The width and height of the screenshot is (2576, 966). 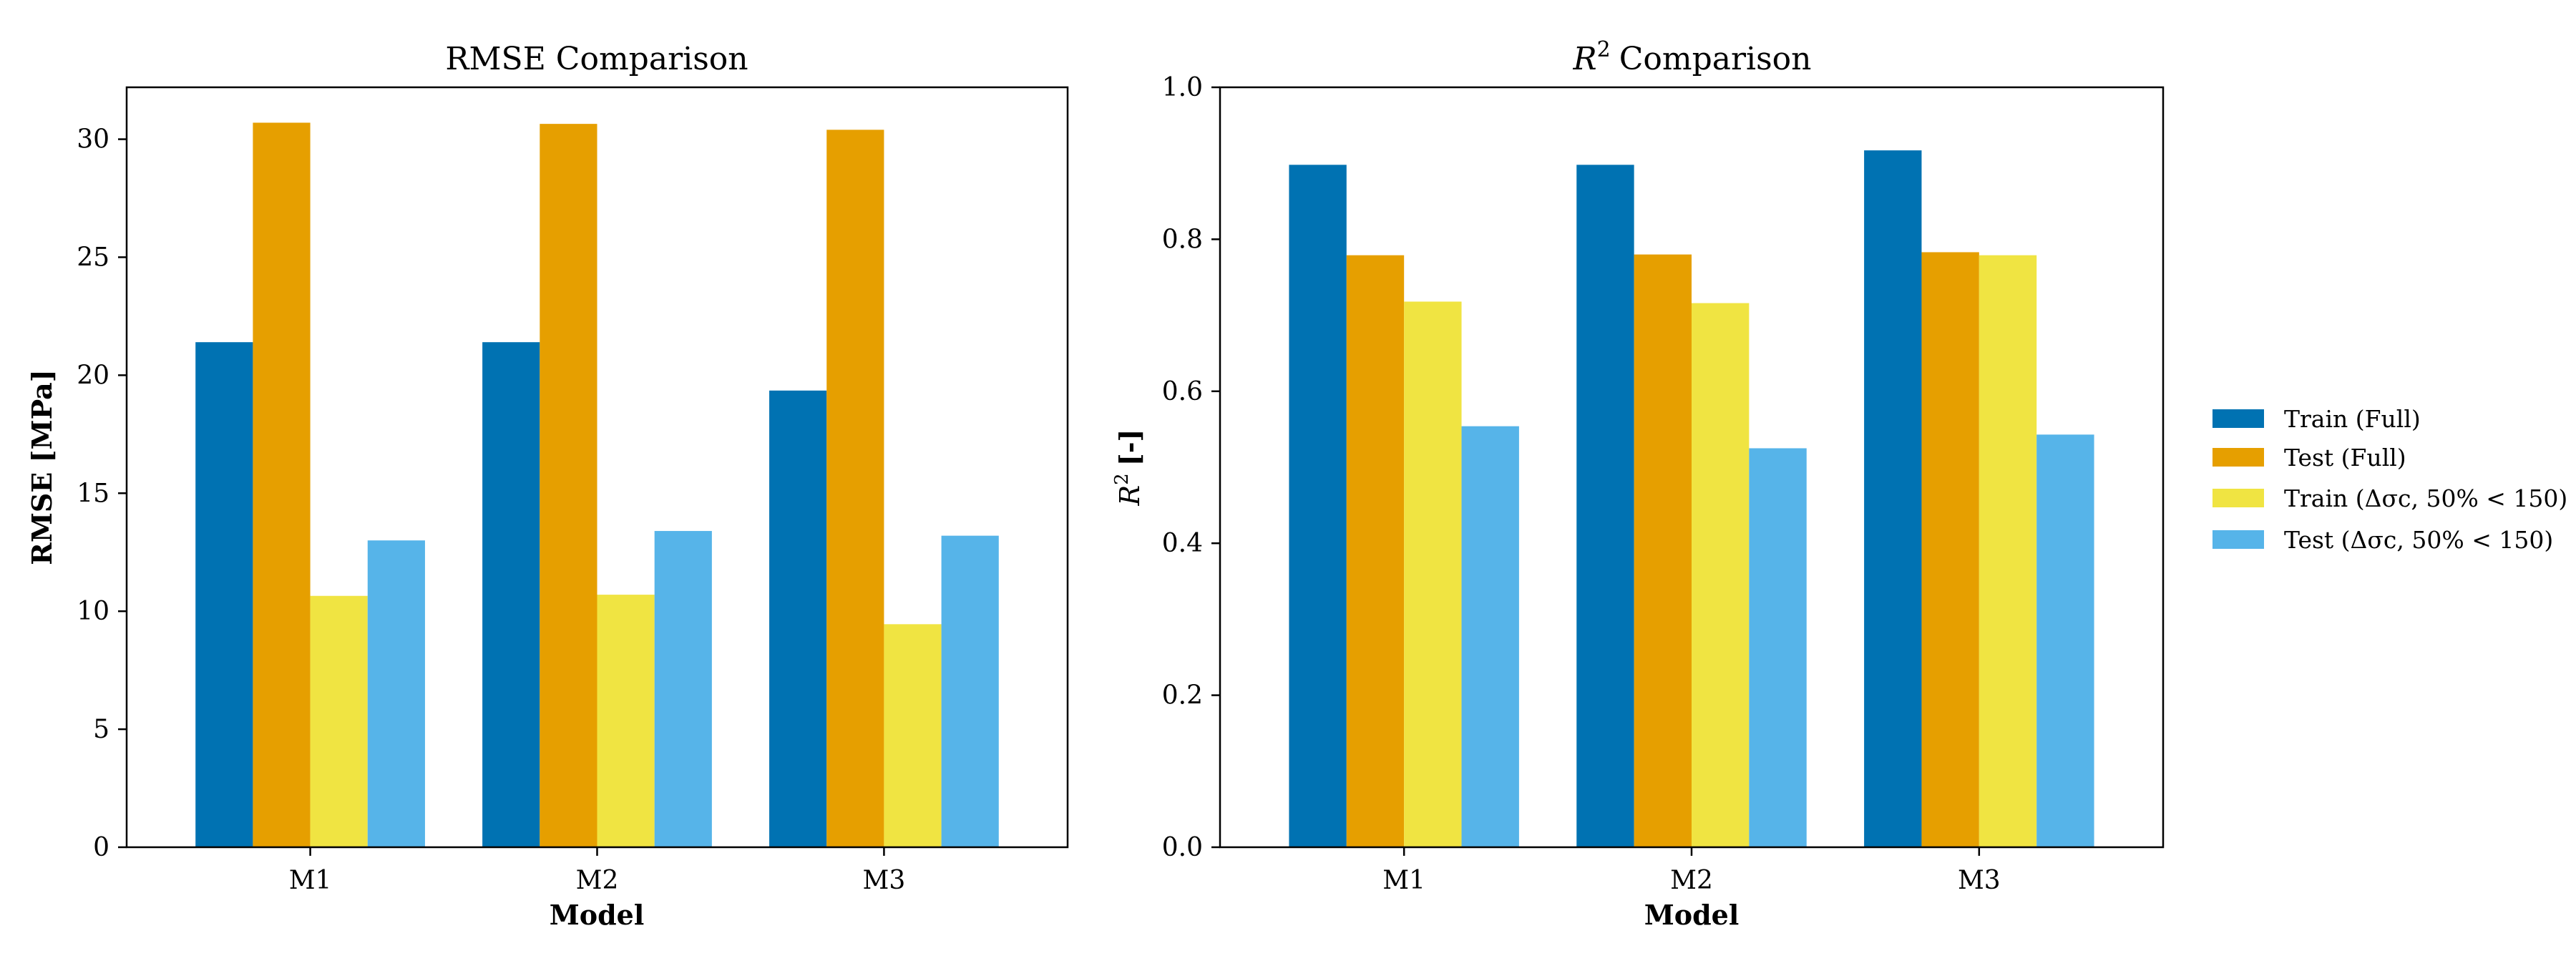 What do you see at coordinates (2008, 551) in the screenshot?
I see `r2-bar-train-c-50-150-m3` at bounding box center [2008, 551].